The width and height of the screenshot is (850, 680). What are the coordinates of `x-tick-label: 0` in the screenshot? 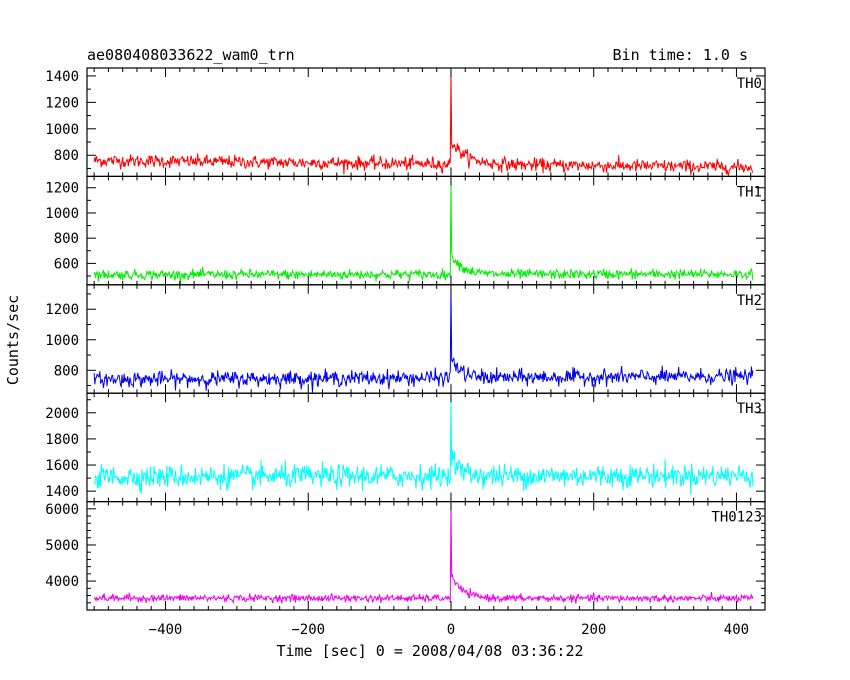 It's located at (451, 630).